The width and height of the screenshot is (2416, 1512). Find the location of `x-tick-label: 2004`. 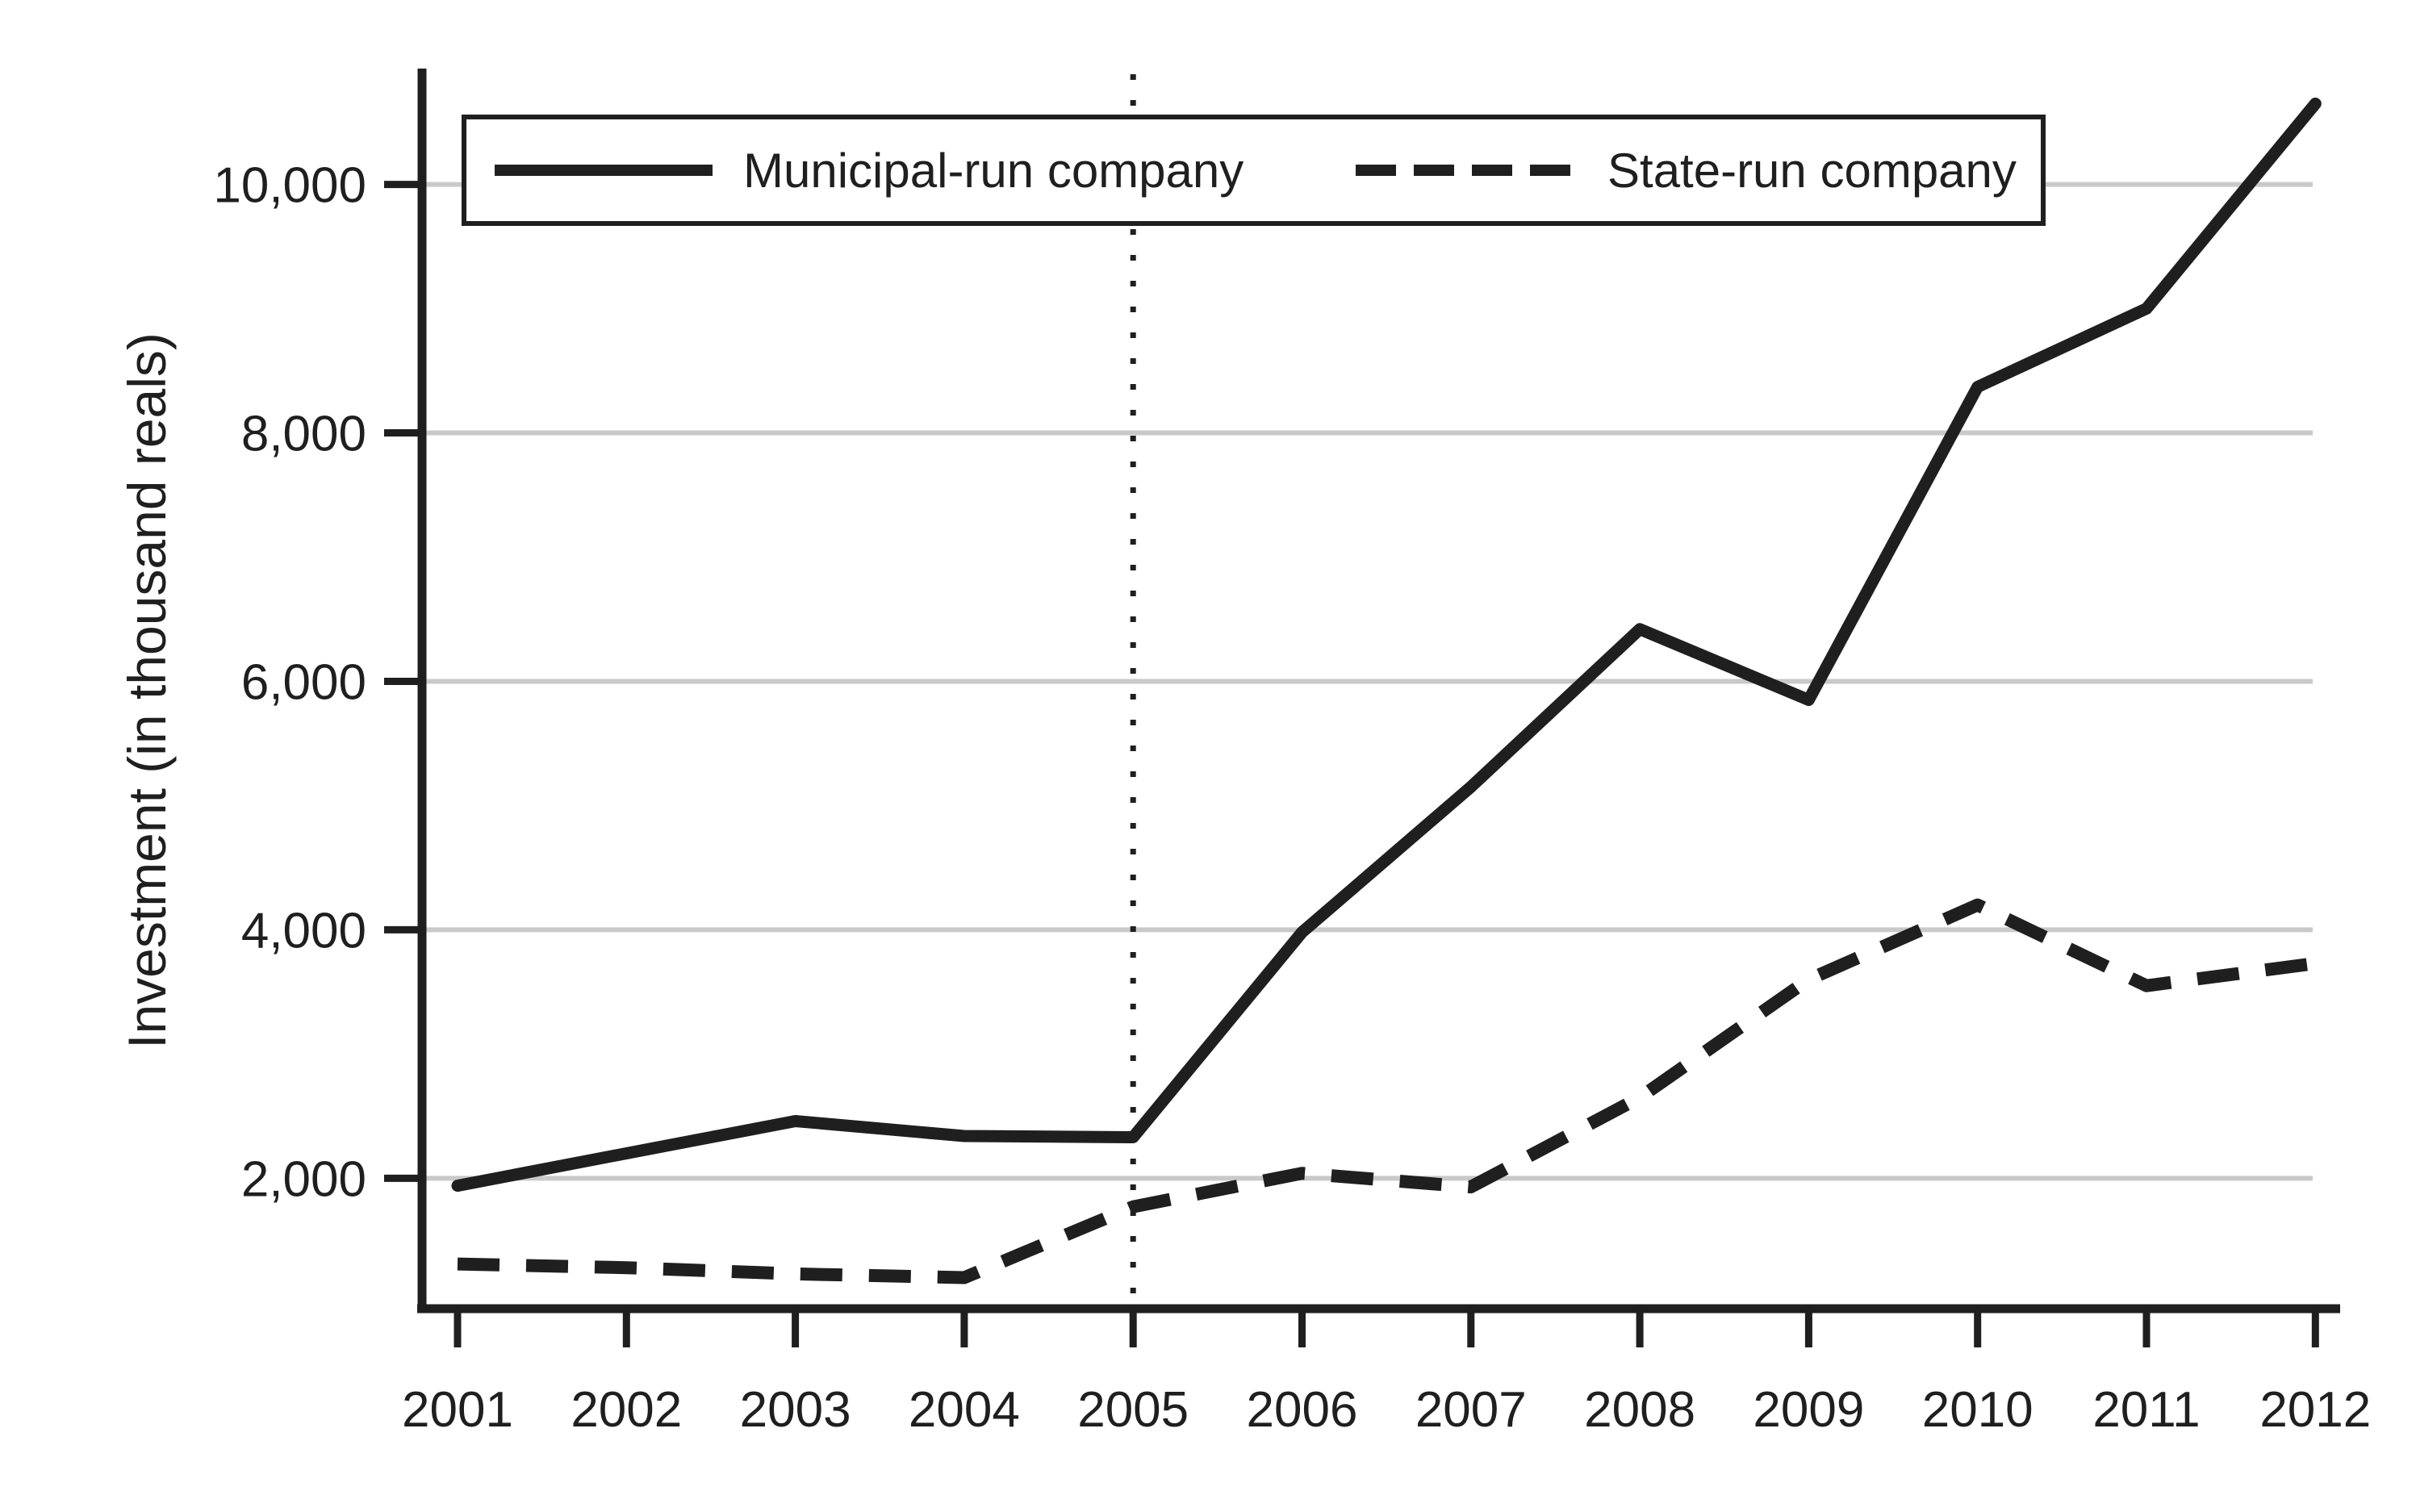

x-tick-label: 2004 is located at coordinates (965, 1410).